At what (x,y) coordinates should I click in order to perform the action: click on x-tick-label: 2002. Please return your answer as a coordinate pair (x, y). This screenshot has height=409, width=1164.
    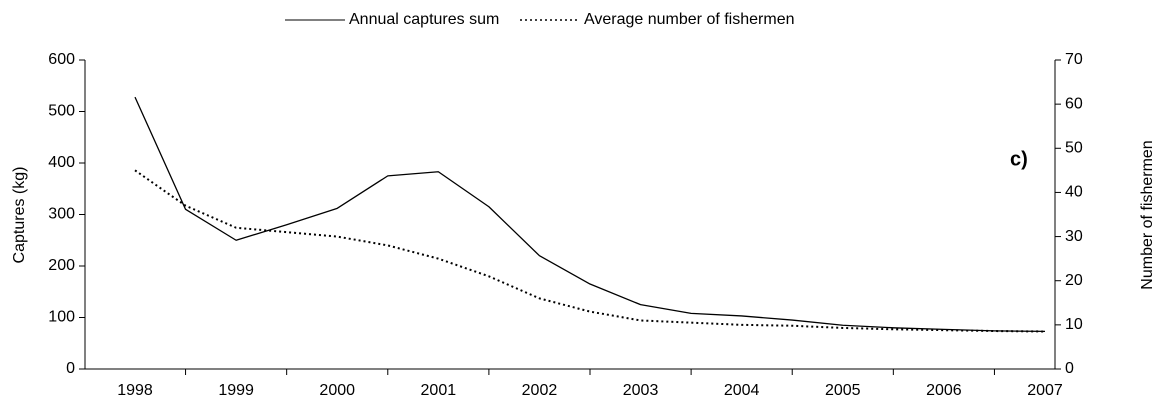
    Looking at the image, I should click on (540, 390).